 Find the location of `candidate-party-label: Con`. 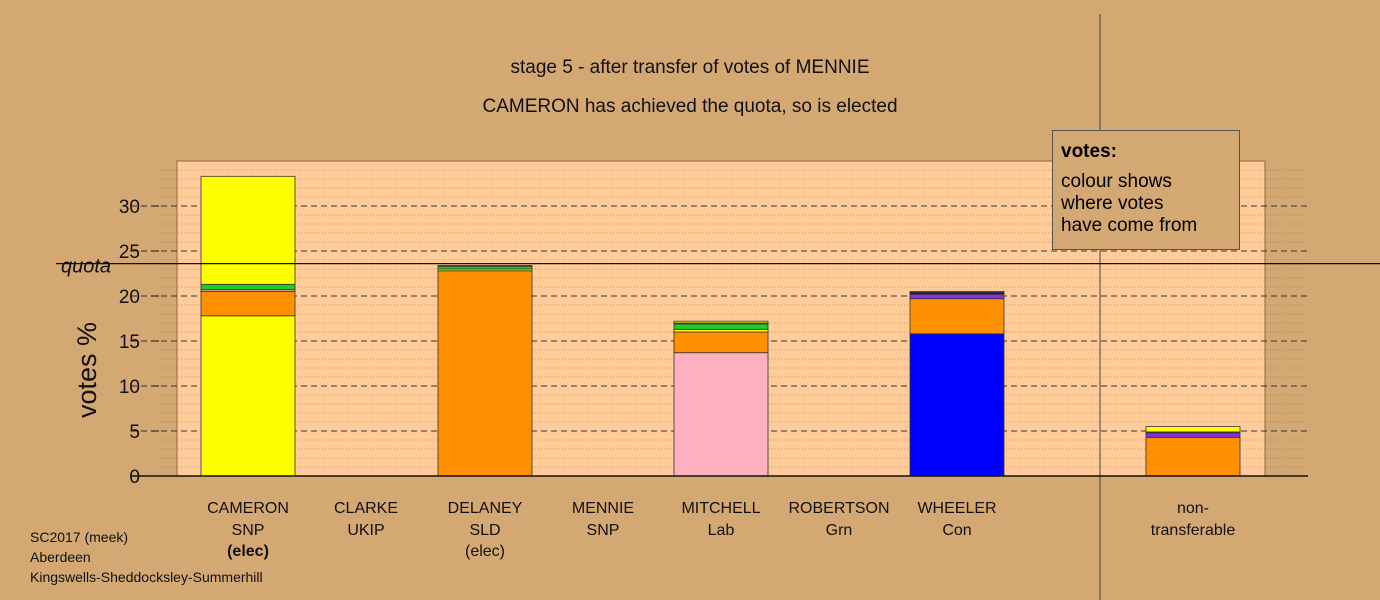

candidate-party-label: Con is located at coordinates (956, 530).